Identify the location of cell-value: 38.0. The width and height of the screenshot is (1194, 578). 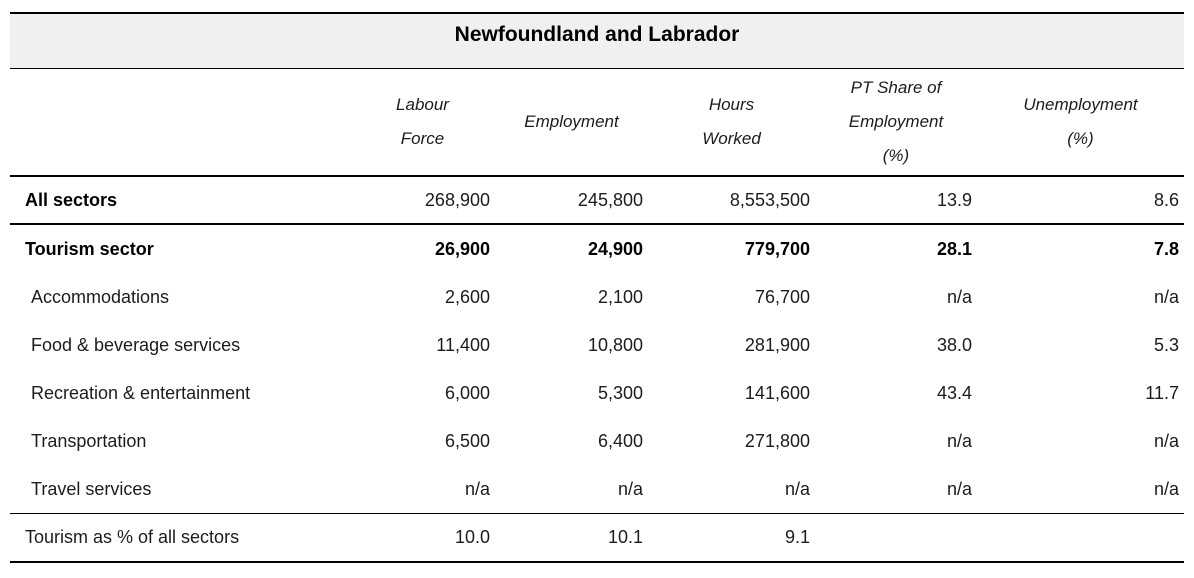
(954, 344).